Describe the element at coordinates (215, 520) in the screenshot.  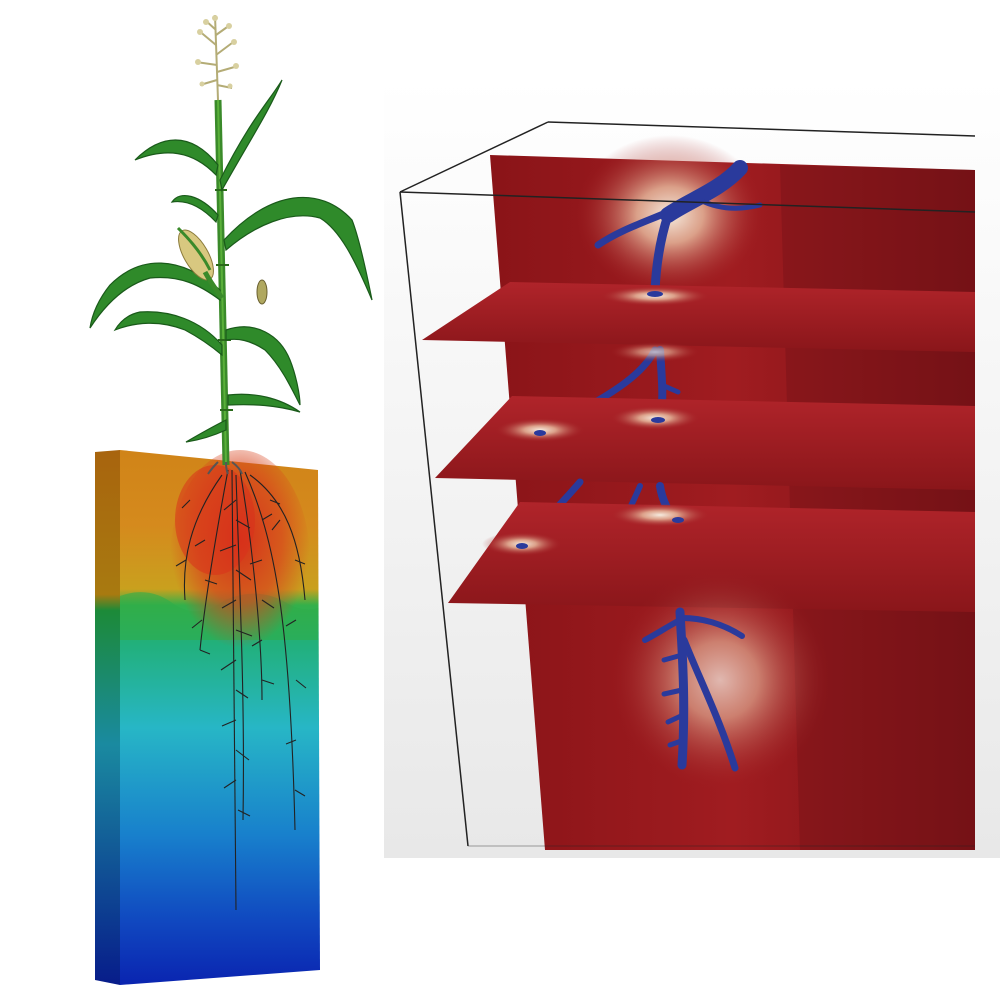
I see `depletion-zone-upper` at that location.